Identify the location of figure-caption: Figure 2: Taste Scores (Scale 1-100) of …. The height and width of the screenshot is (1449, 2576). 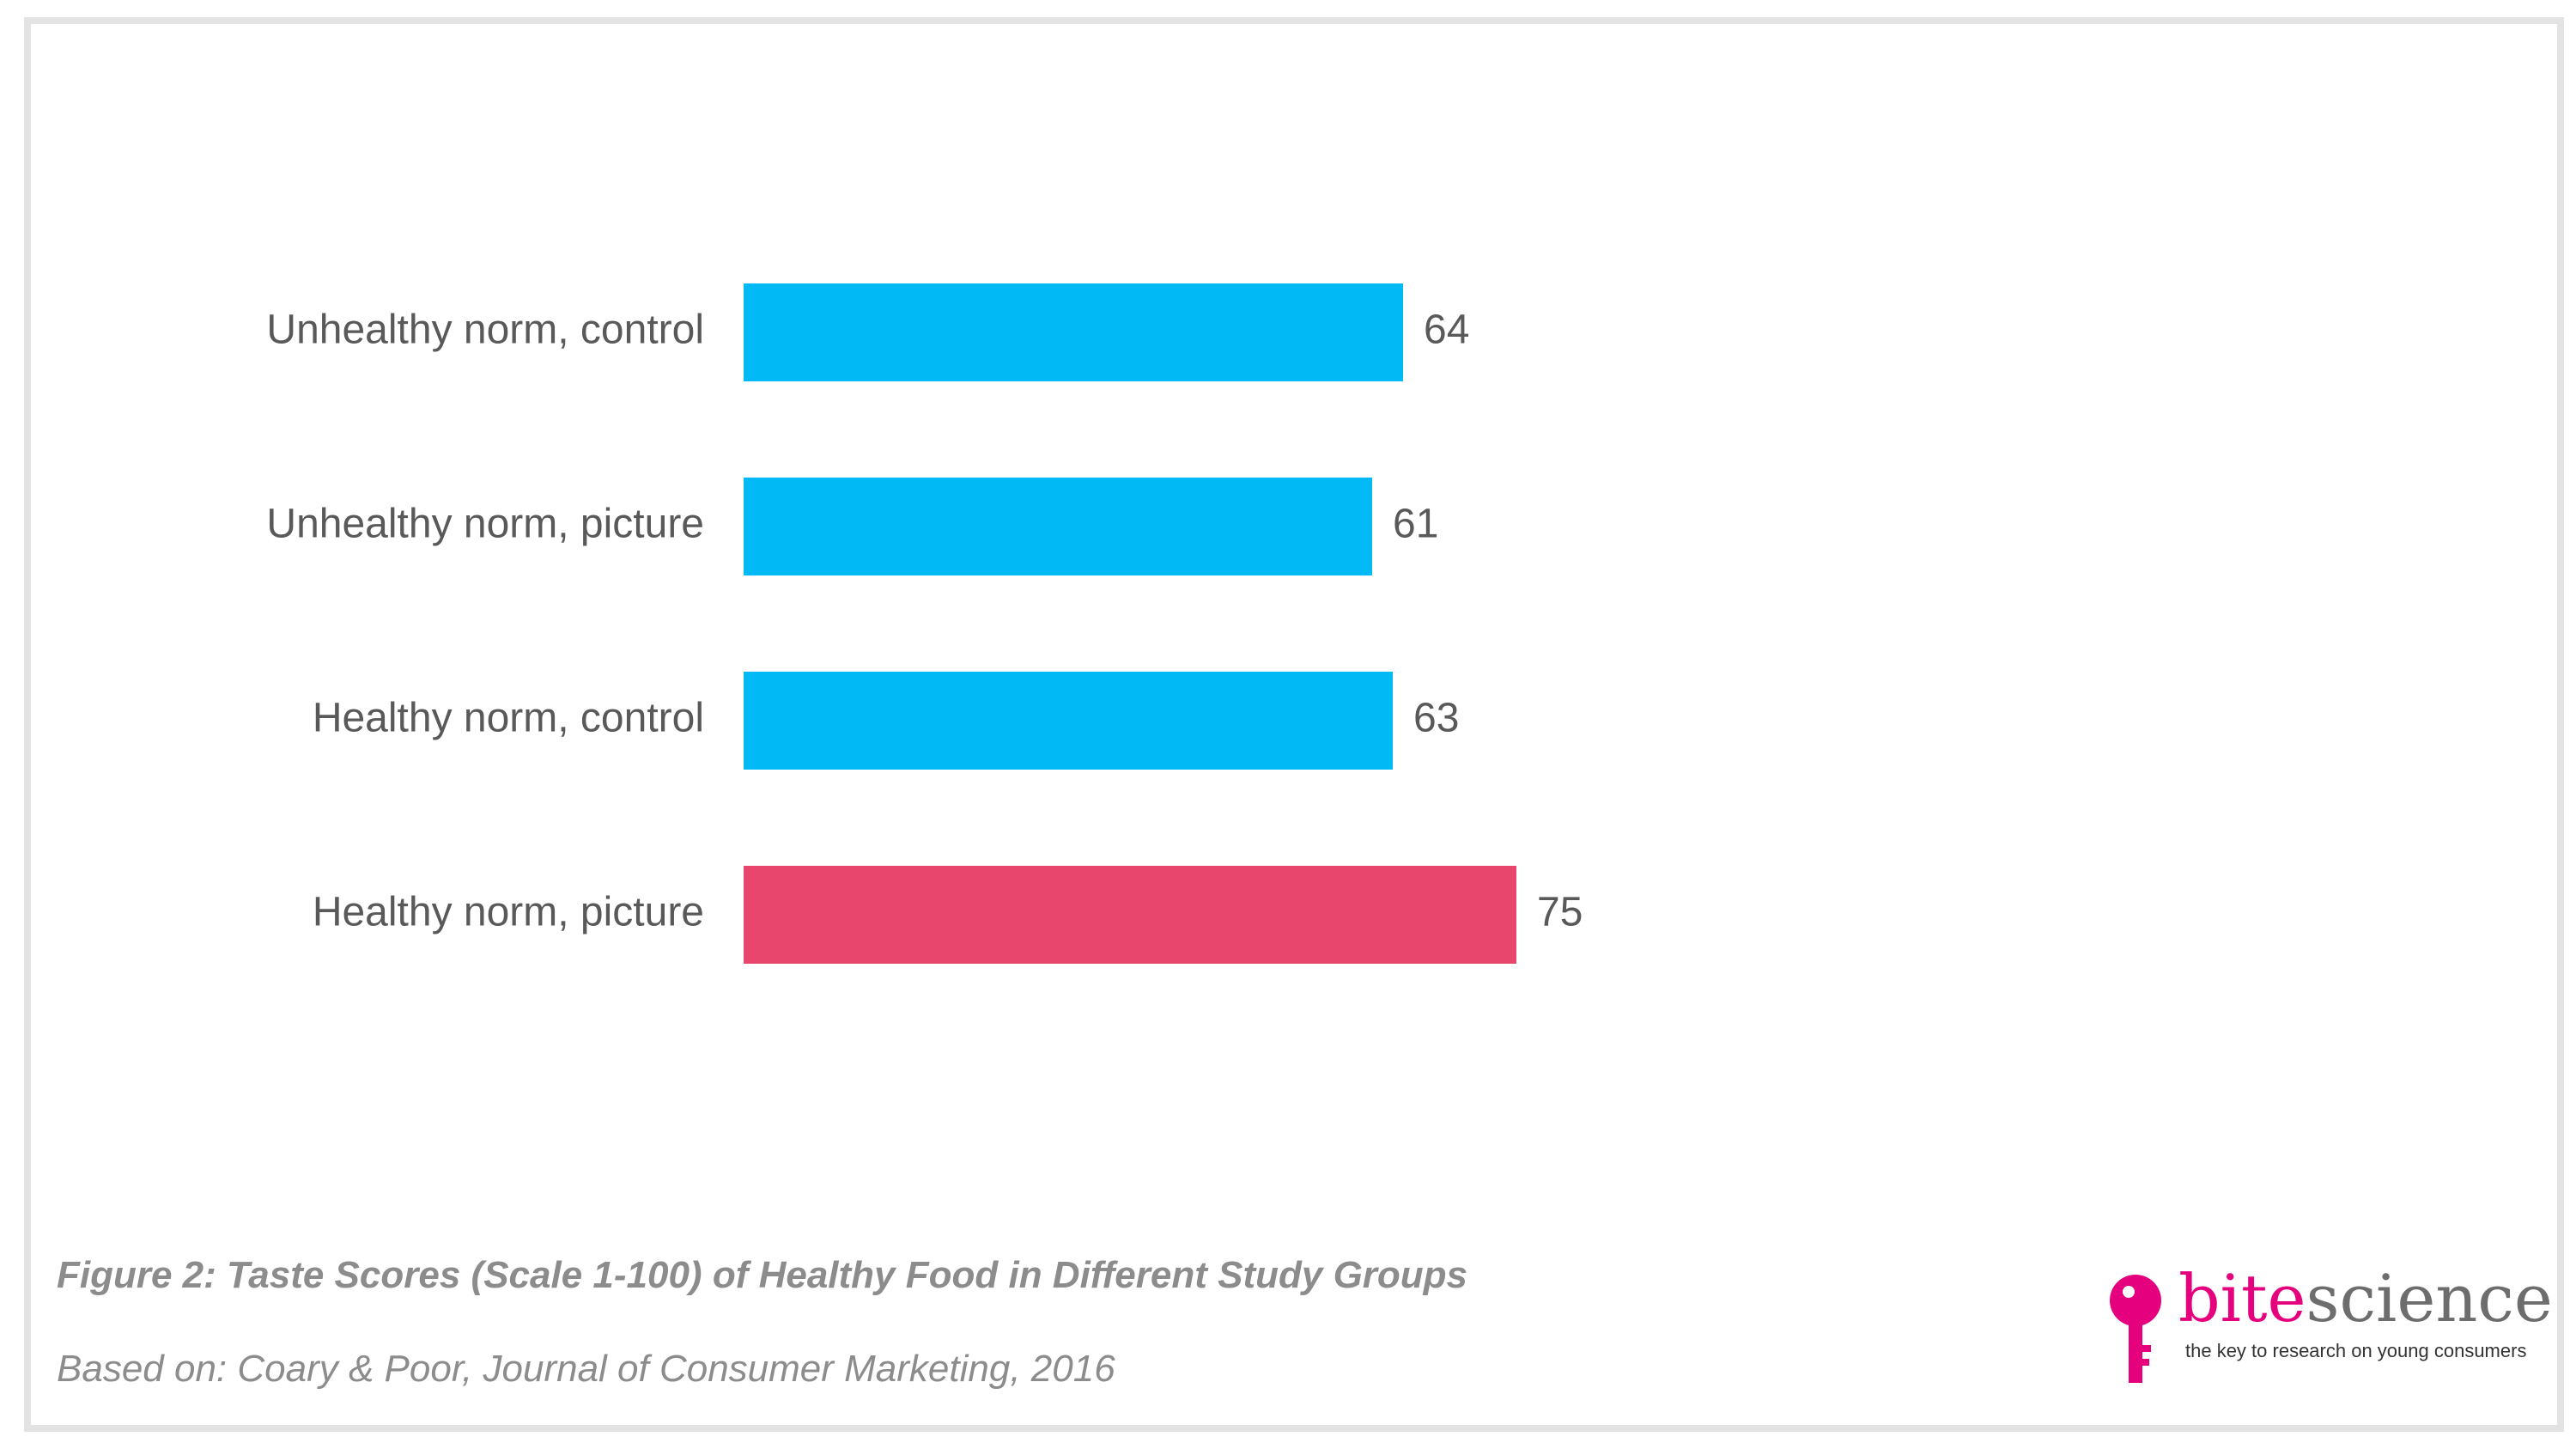
(762, 1275).